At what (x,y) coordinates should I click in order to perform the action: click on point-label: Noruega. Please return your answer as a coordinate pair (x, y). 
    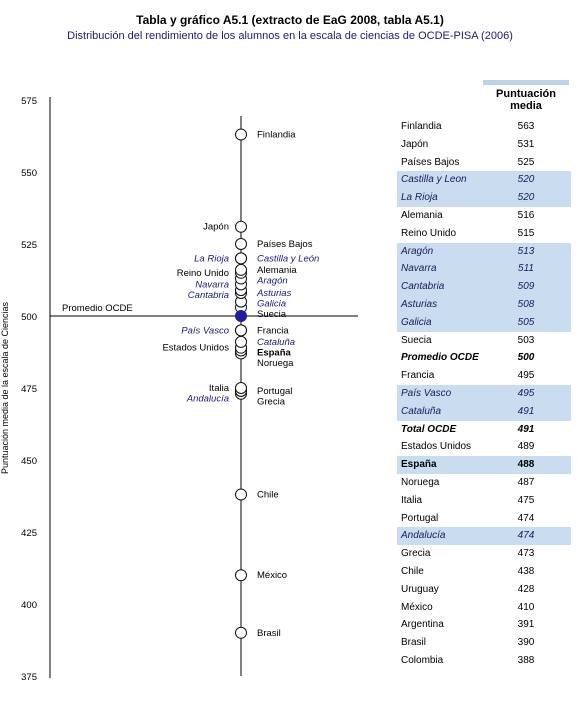
    Looking at the image, I should click on (275, 363).